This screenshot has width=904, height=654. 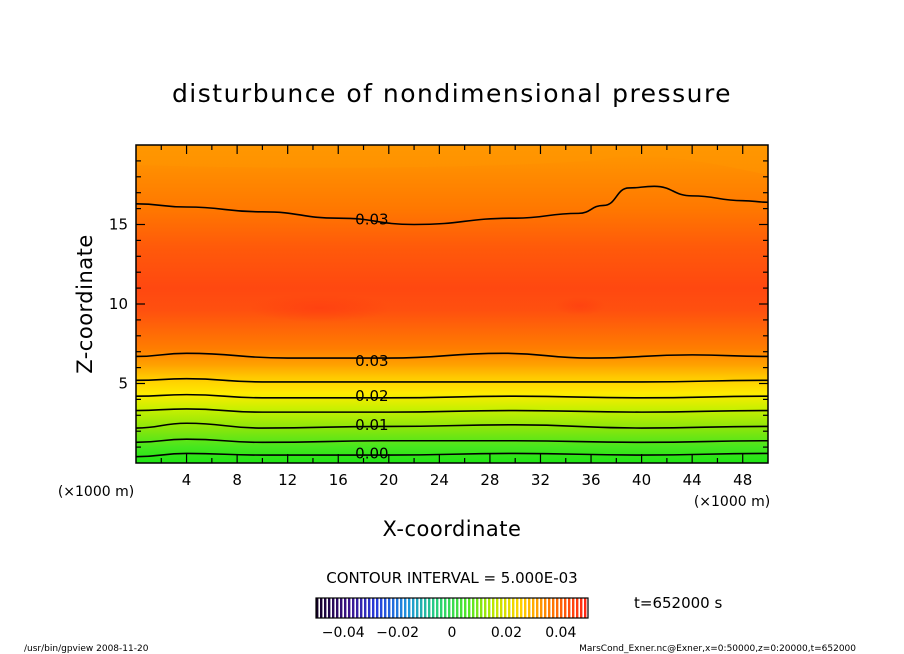 I want to click on contour-labels: 0.03 0.03 0.02 0.01 0.00, so click(x=371, y=337).